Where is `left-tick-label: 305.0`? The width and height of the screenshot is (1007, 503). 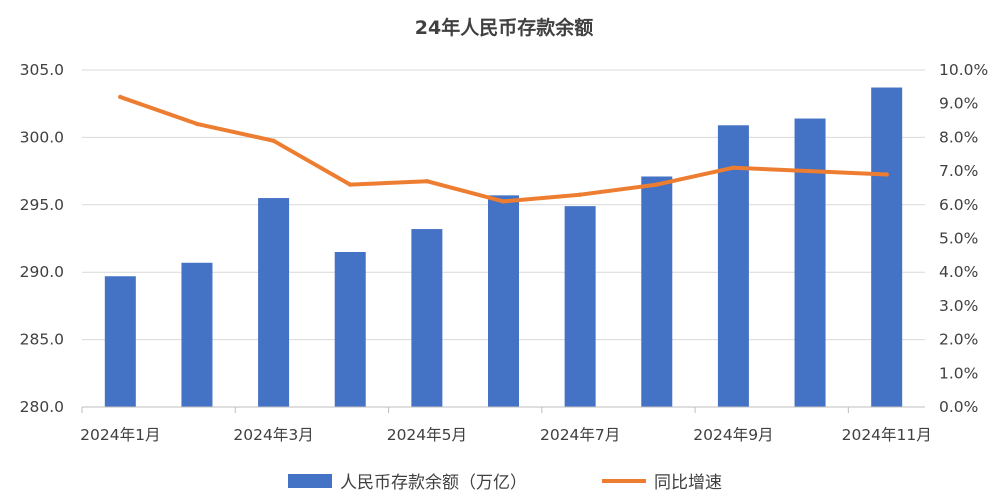 left-tick-label: 305.0 is located at coordinates (42, 70).